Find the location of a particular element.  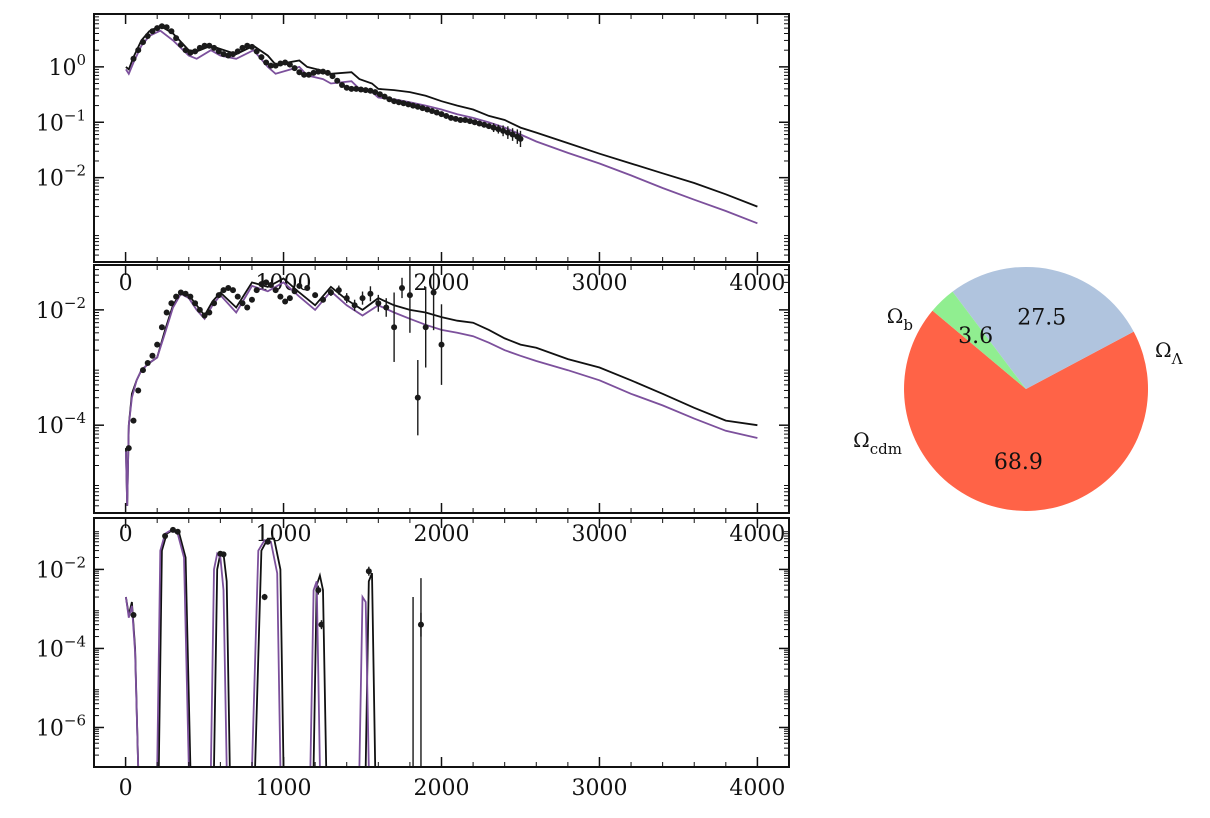

y-tick-label: 10⁻¹ is located at coordinates (61, 121).